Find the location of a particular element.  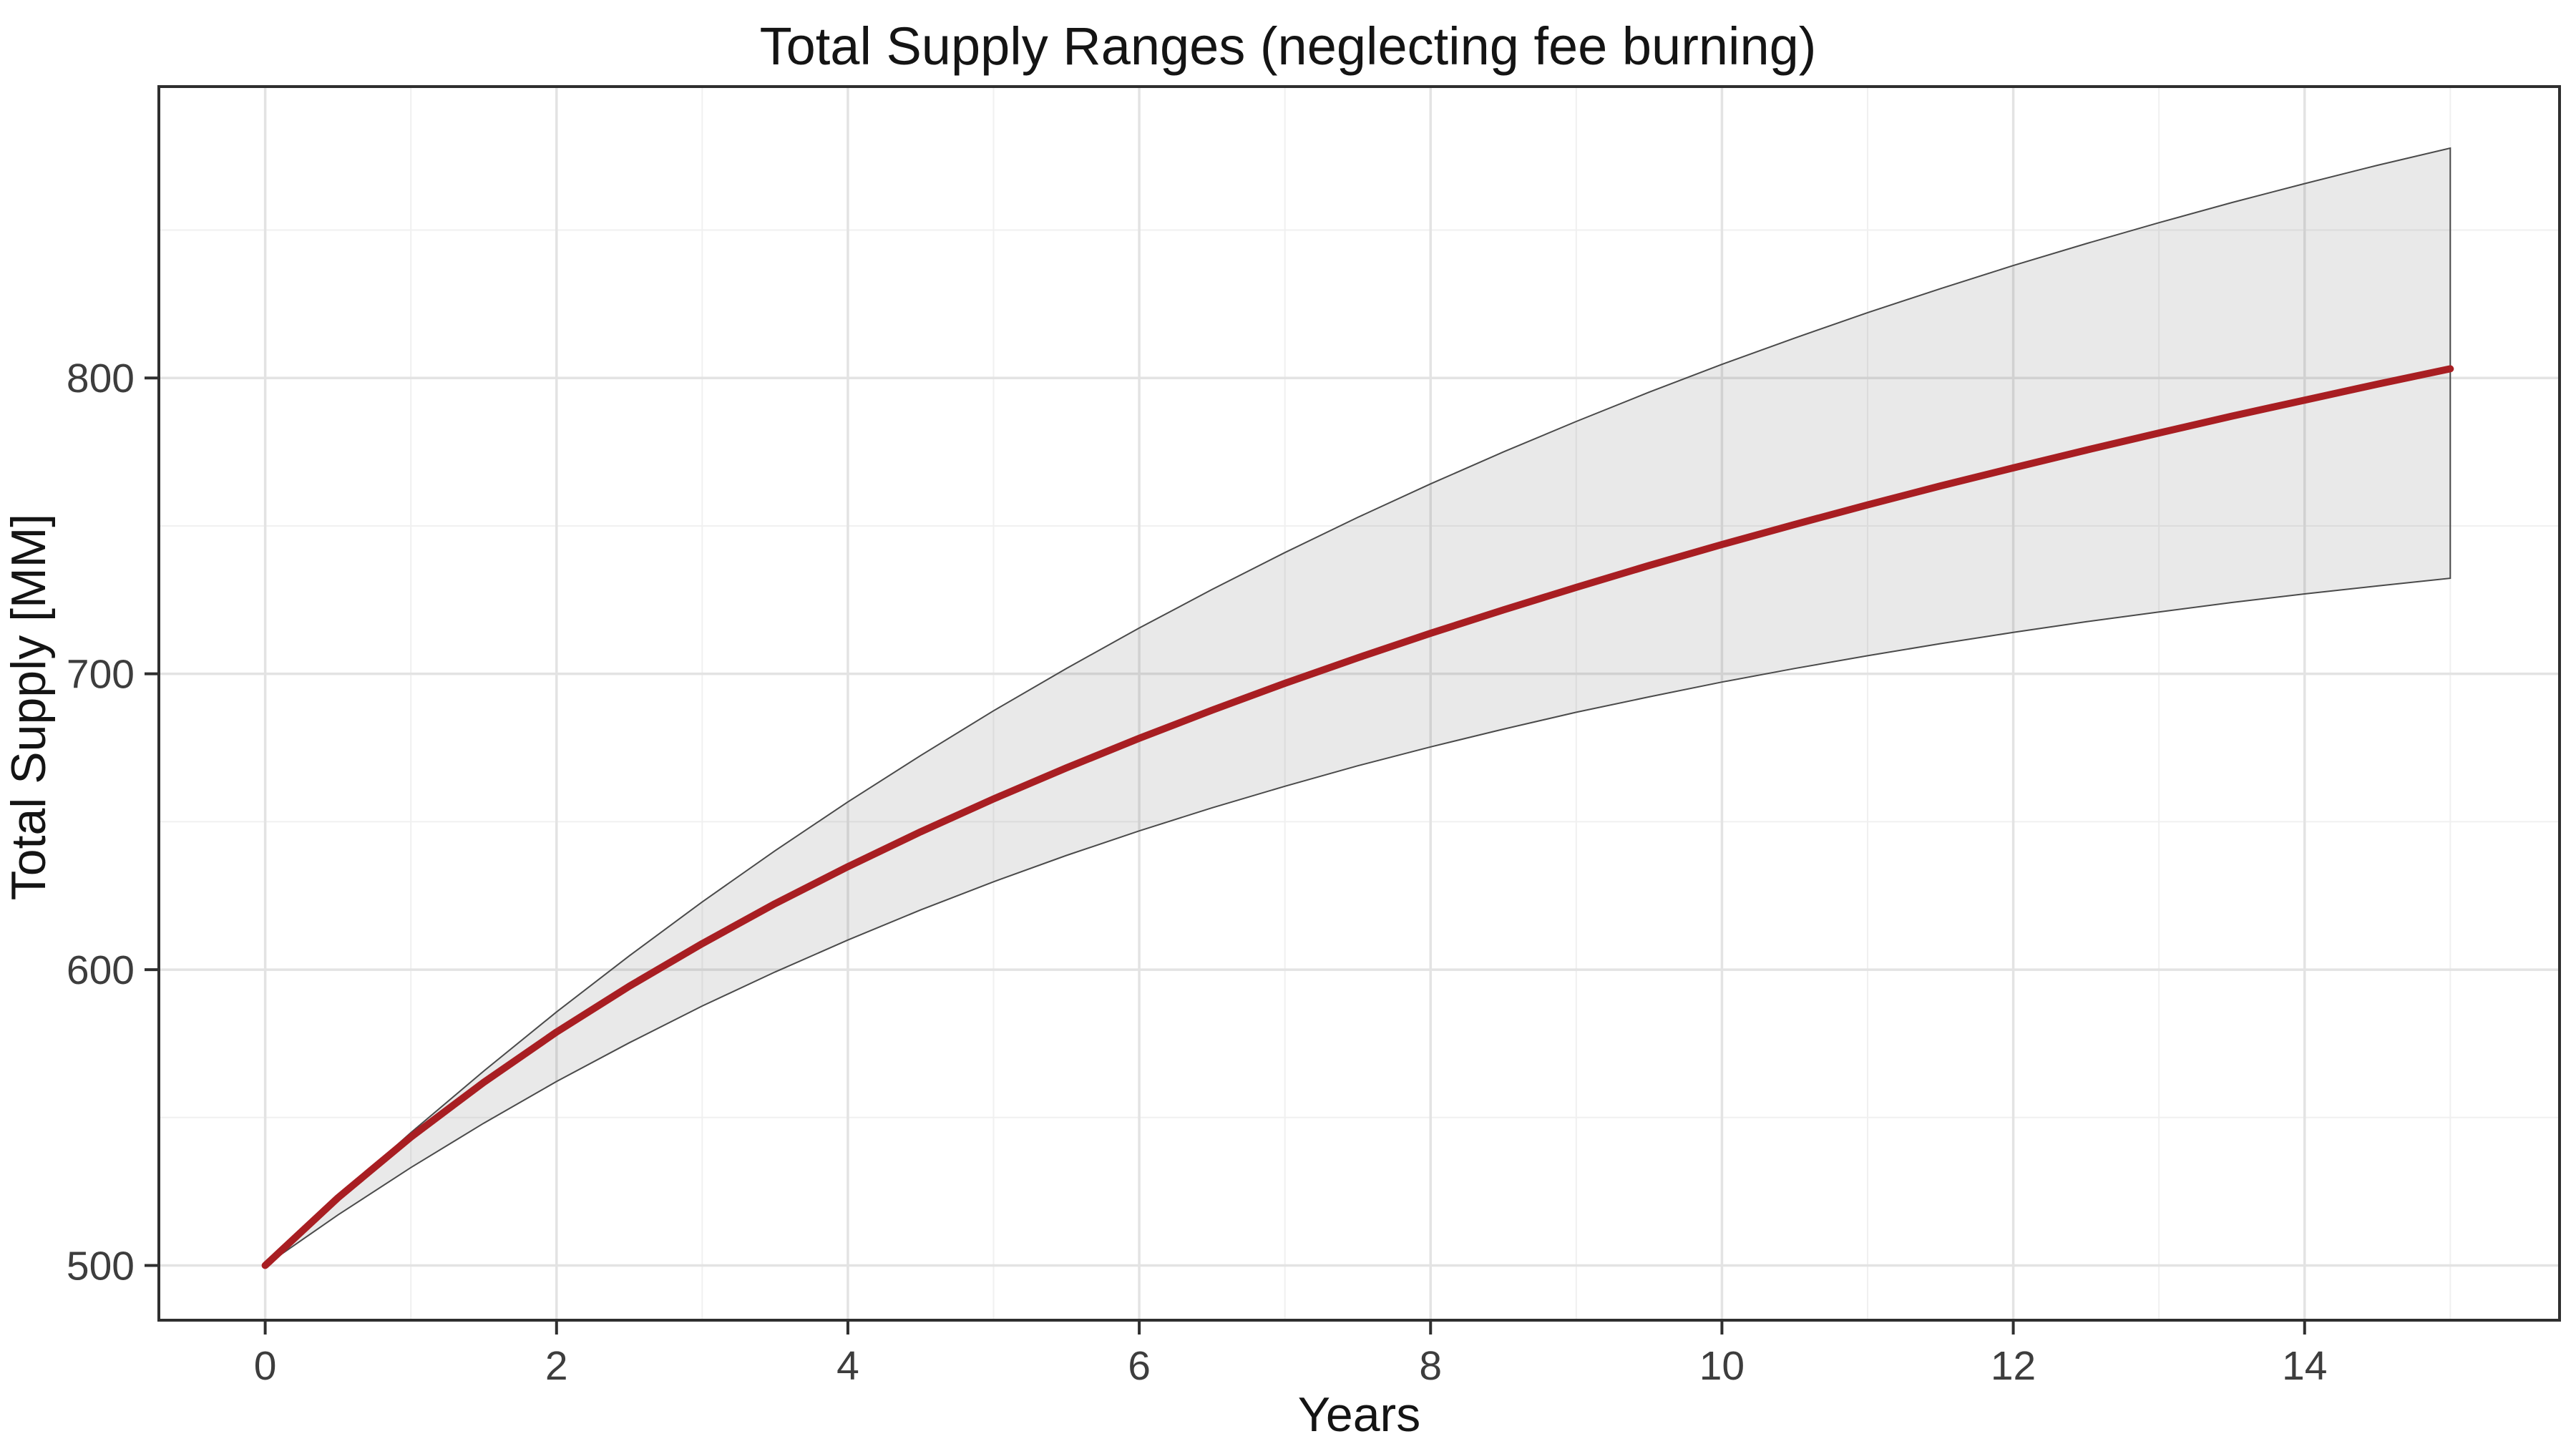

x-tick-label: 10 is located at coordinates (1722, 1366).